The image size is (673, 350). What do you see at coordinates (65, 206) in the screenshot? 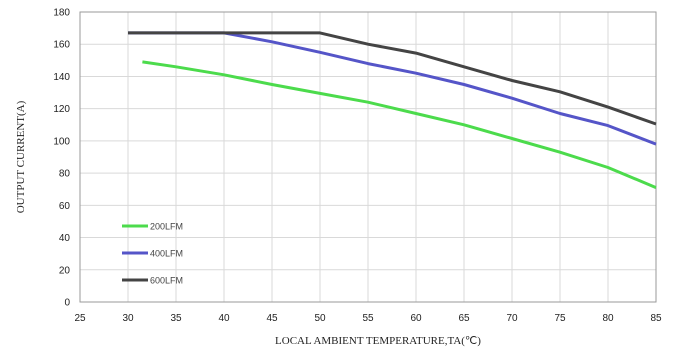
I see `y-tick-label: 60` at bounding box center [65, 206].